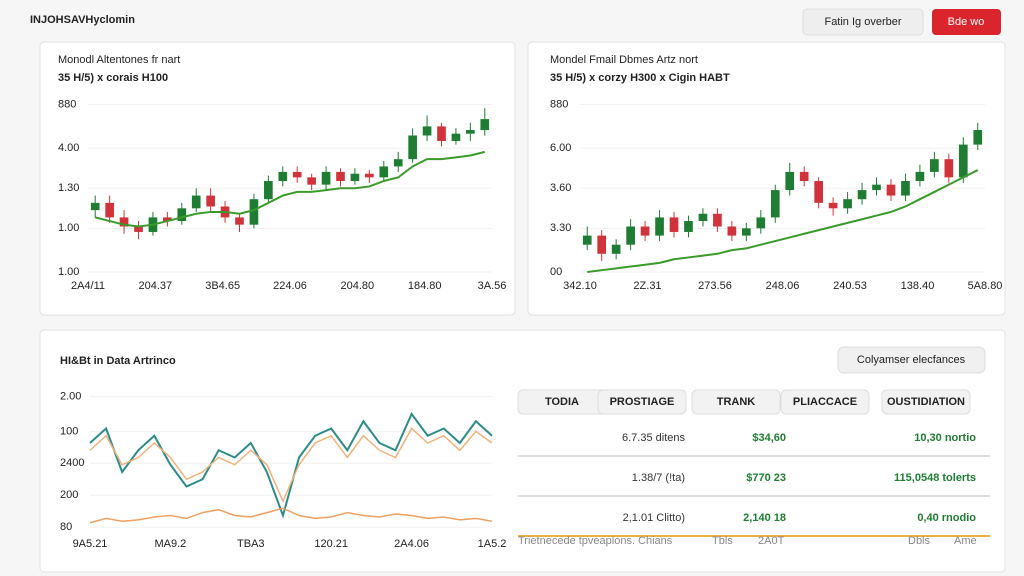  I want to click on x-tick-label: 273.56, so click(715, 286).